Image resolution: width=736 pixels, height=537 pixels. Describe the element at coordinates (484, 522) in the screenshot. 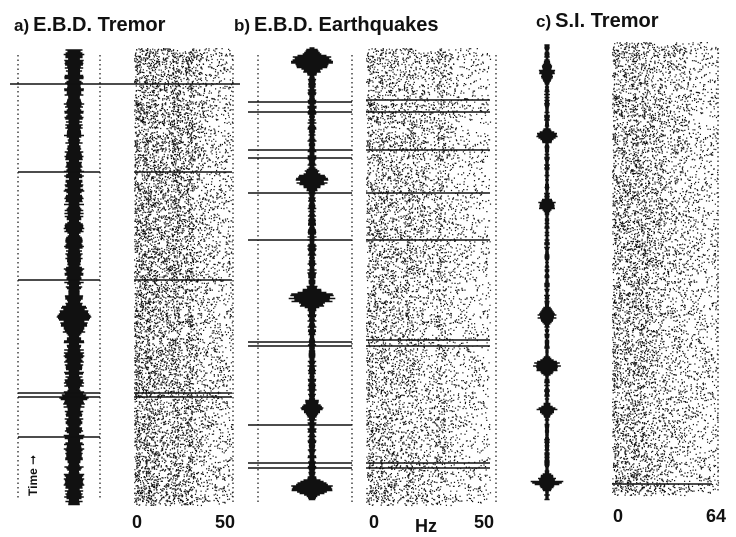

I see `panel-b-xtick-50: 50` at that location.